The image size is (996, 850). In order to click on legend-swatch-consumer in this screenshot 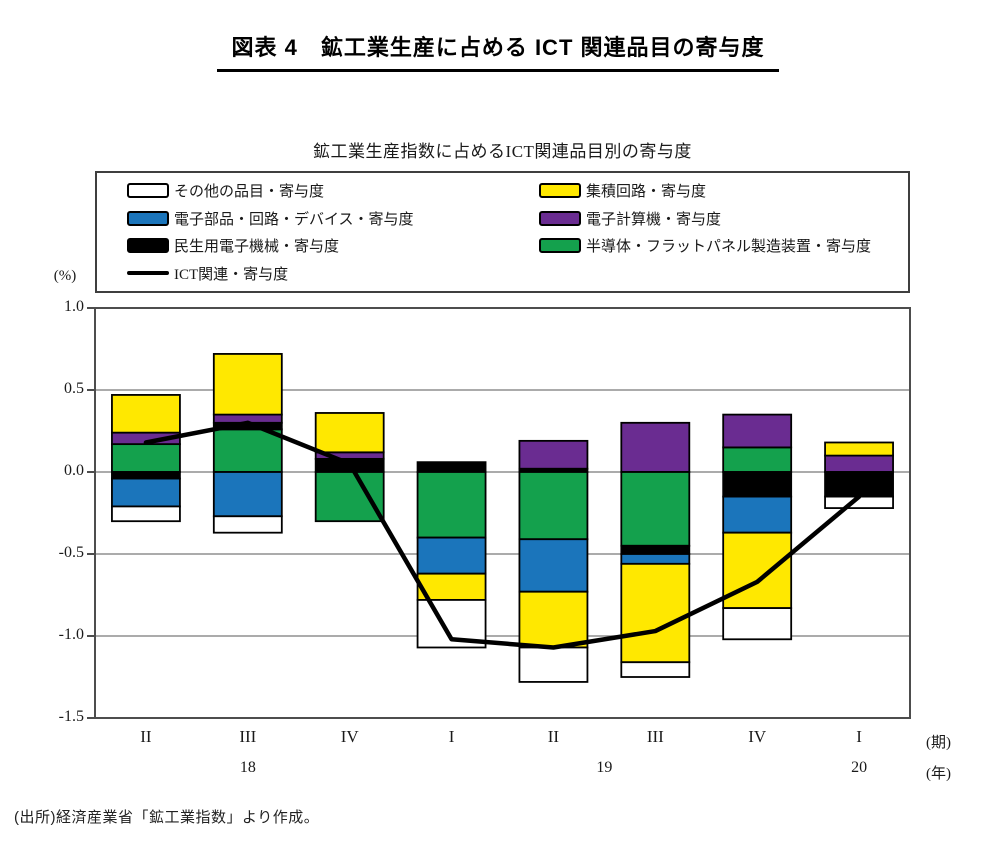, I will do `click(148, 246)`.